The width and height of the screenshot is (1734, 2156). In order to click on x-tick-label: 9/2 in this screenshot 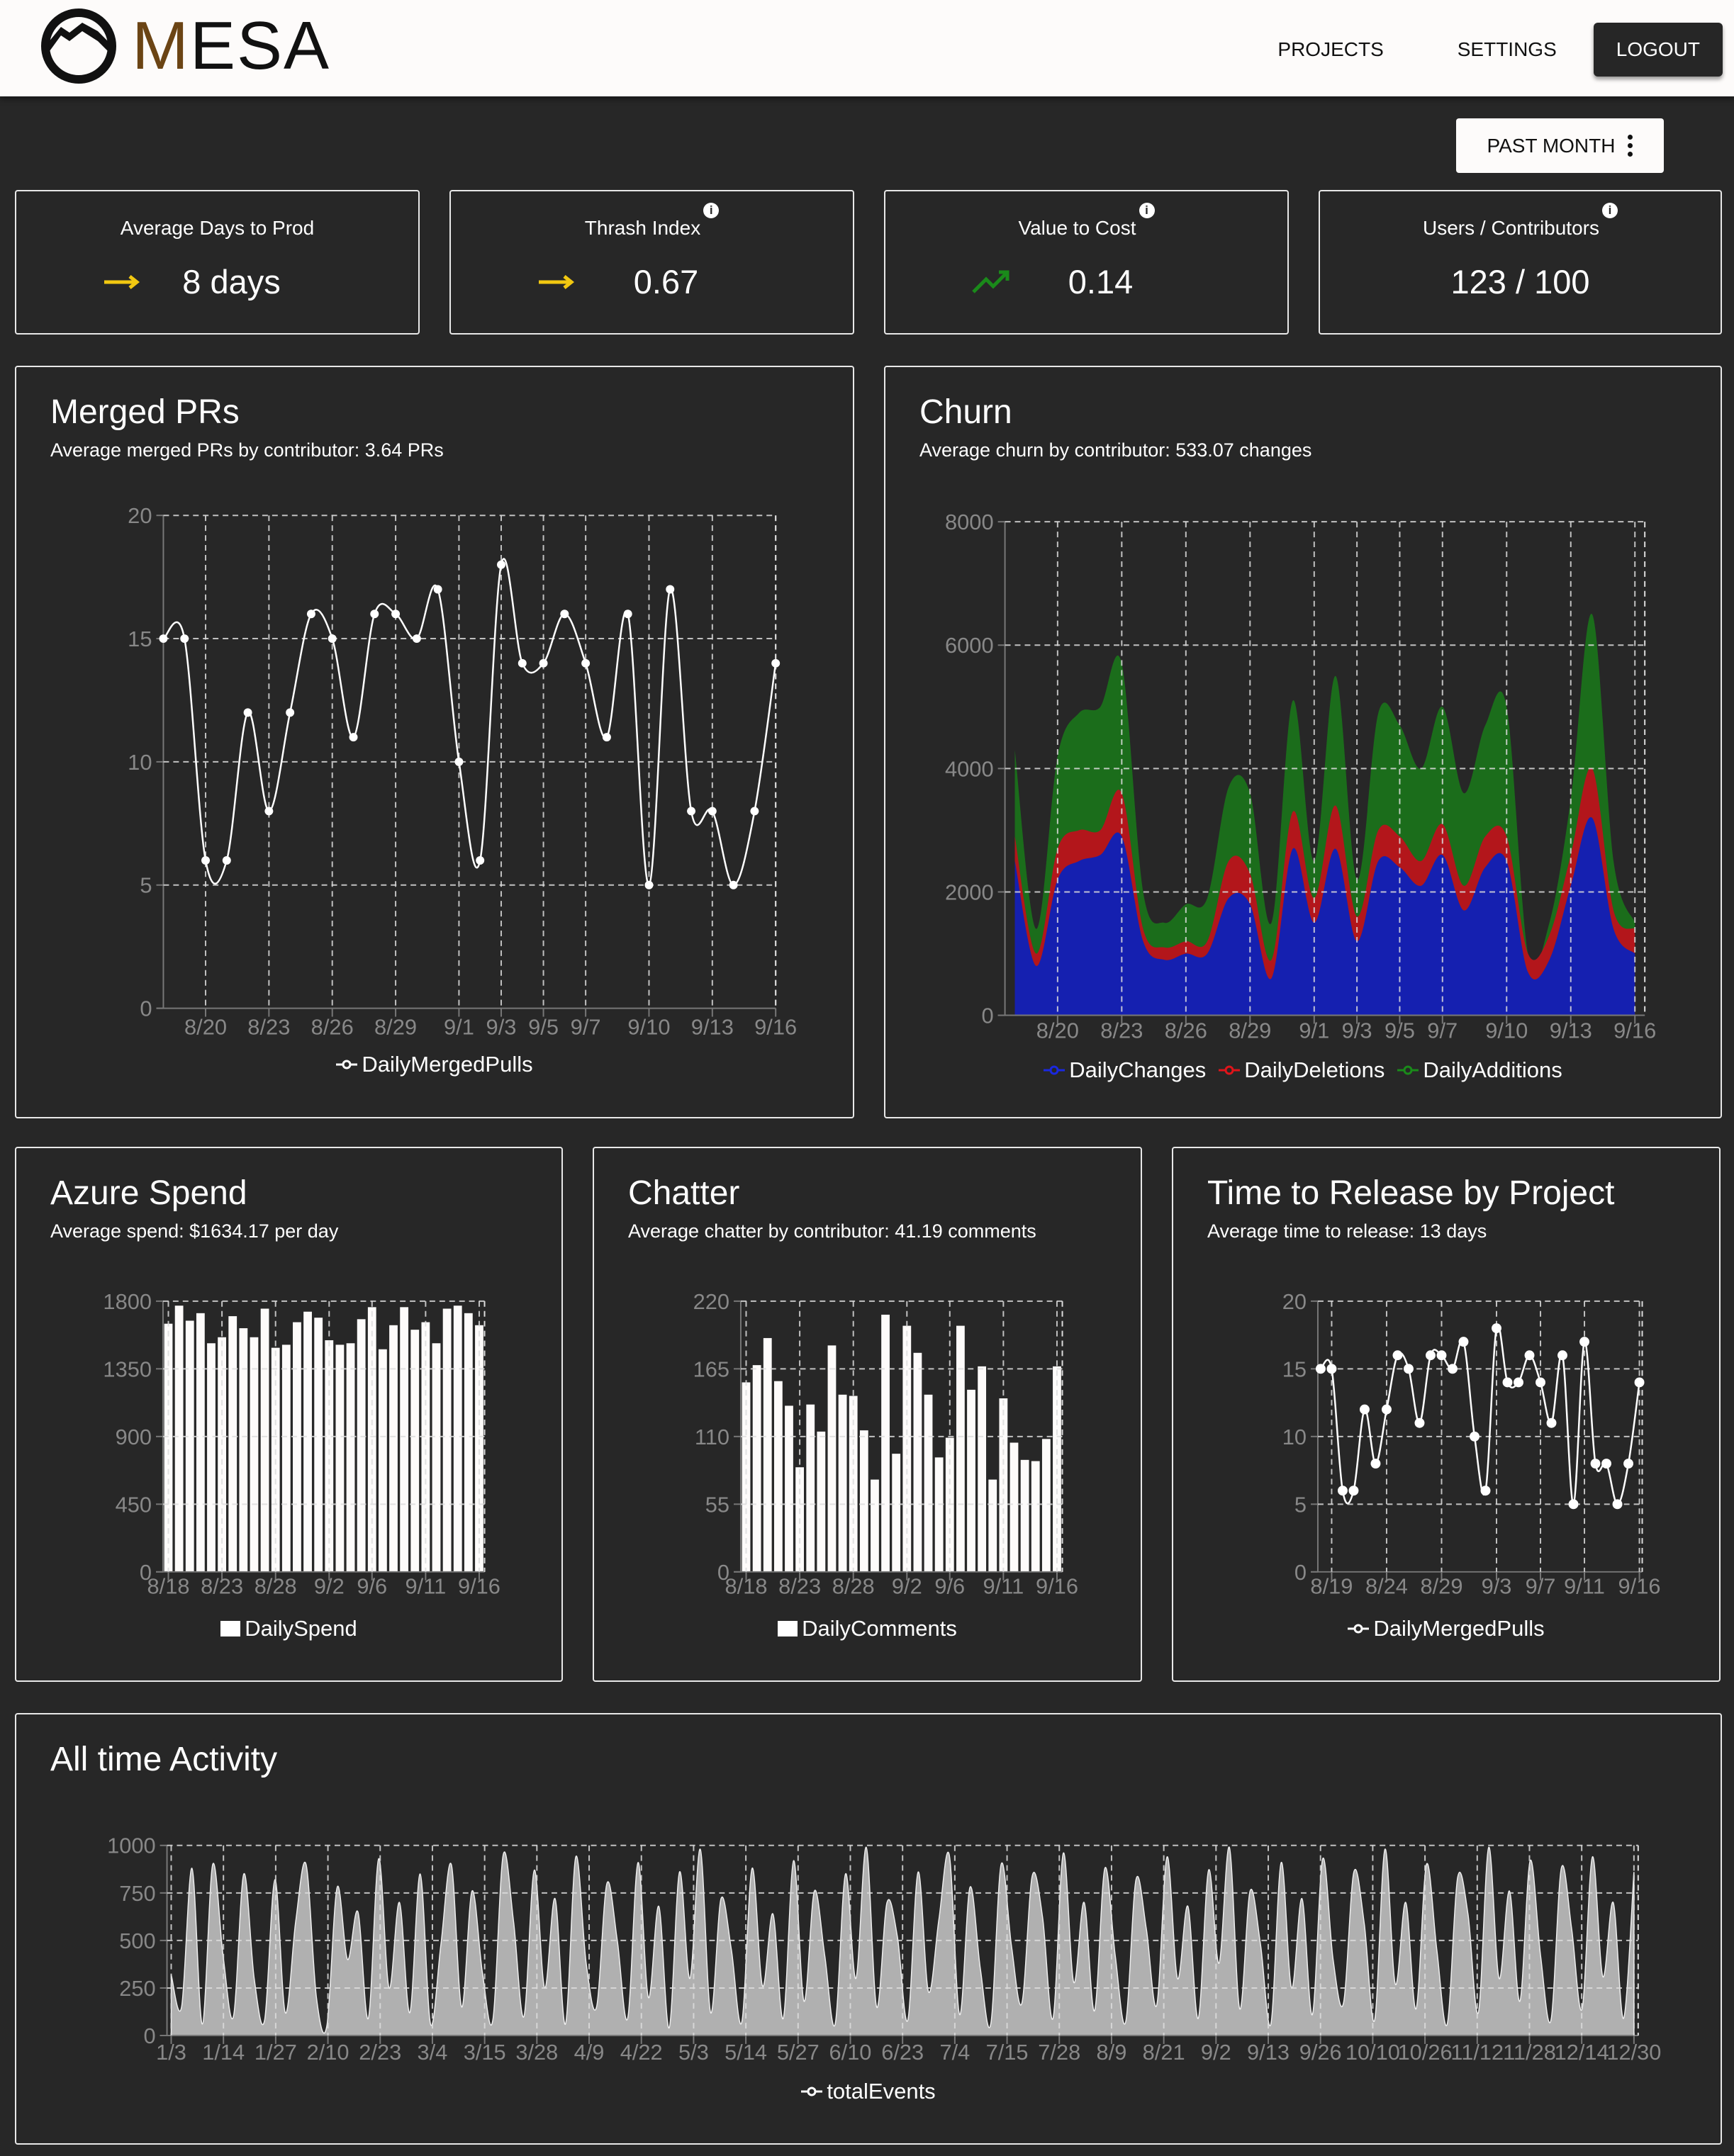, I will do `click(907, 1586)`.